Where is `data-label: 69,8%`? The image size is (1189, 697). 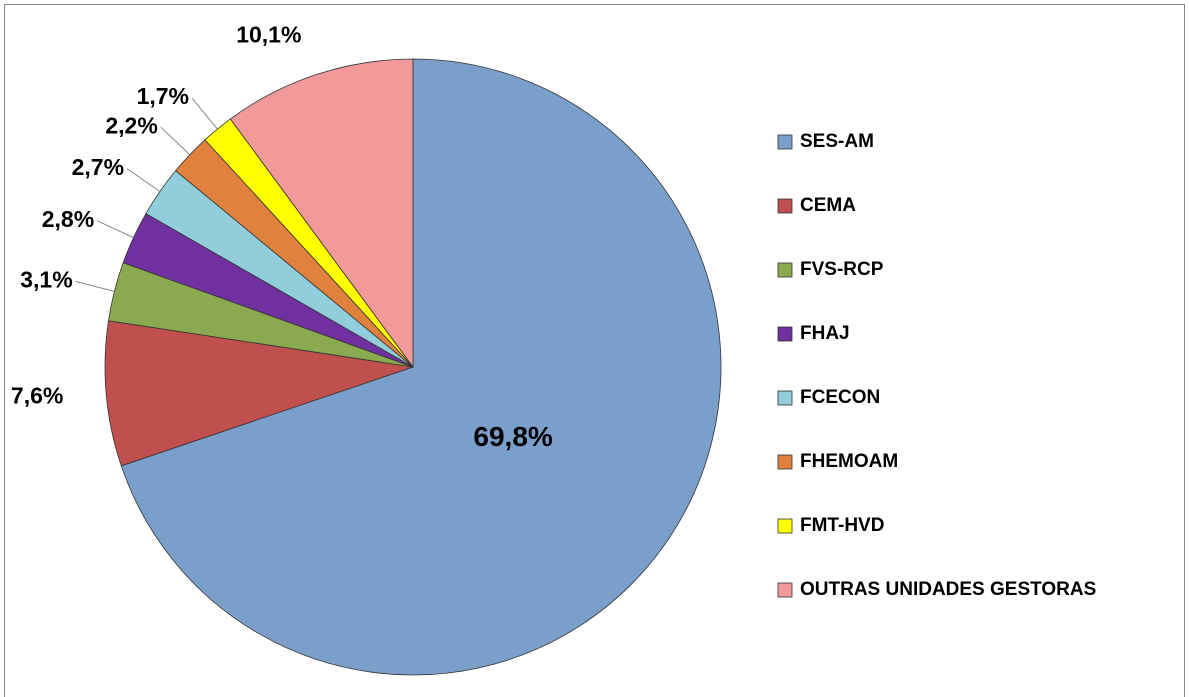 data-label: 69,8% is located at coordinates (512, 436).